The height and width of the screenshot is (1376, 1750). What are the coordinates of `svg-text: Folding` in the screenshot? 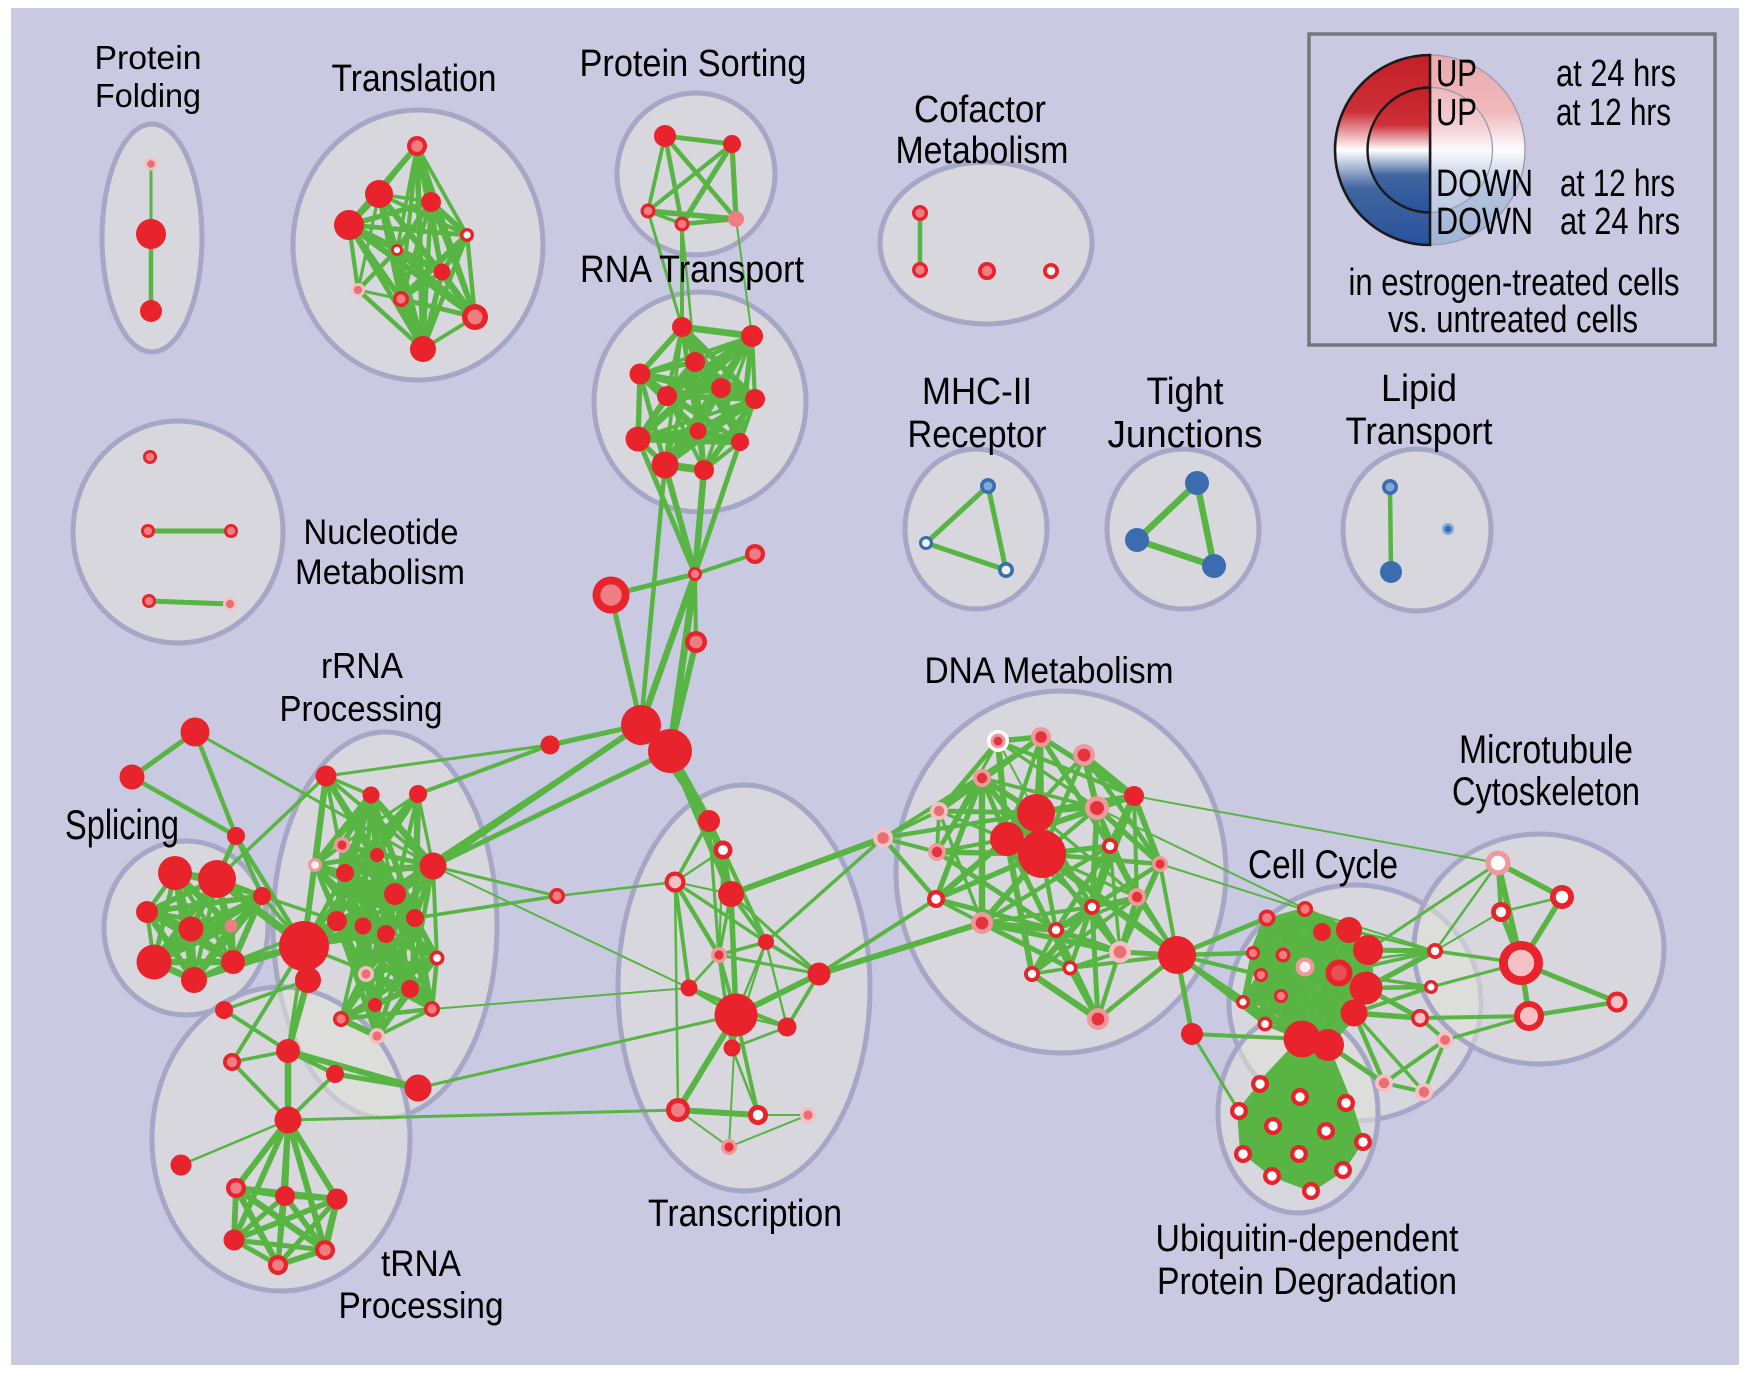 It's located at (148, 95).